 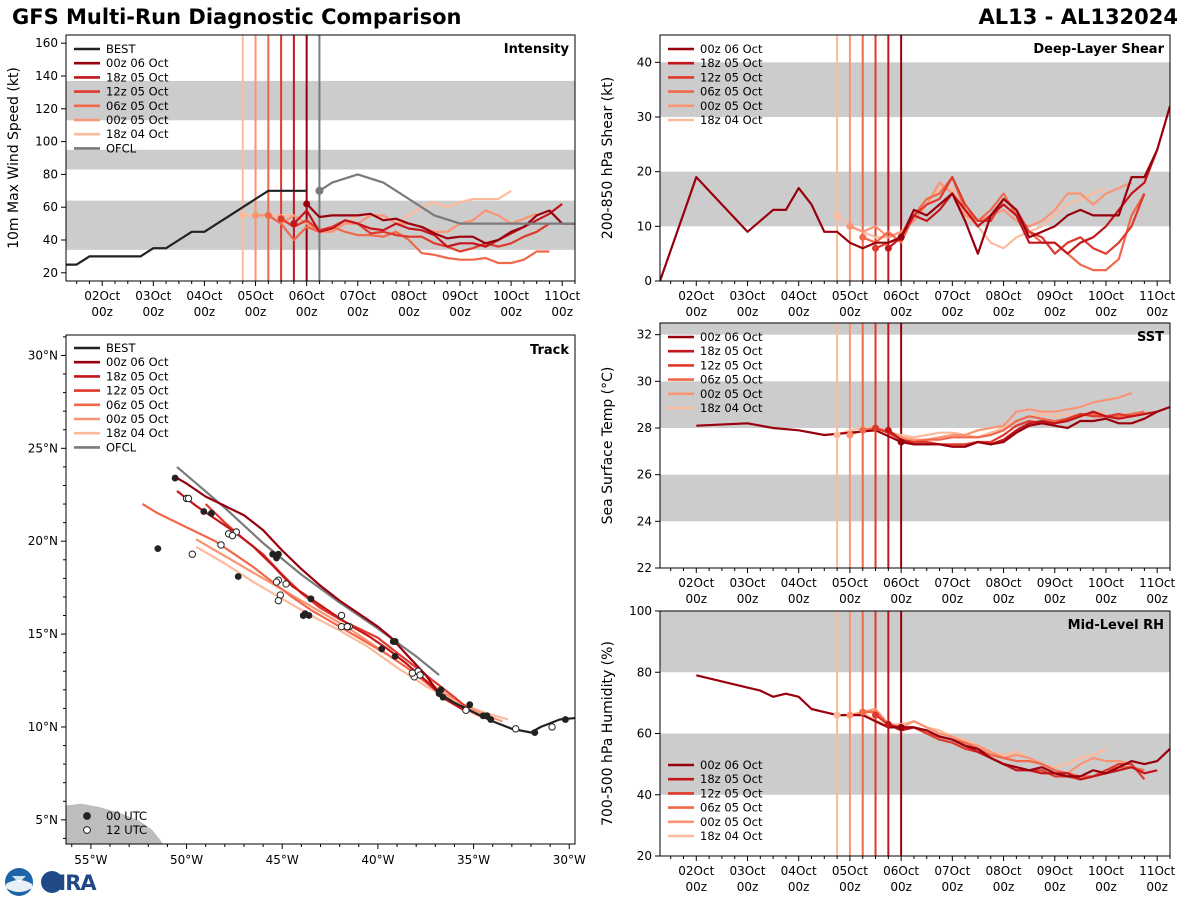 I want to click on logo-text: CIRA, so click(x=70, y=883).